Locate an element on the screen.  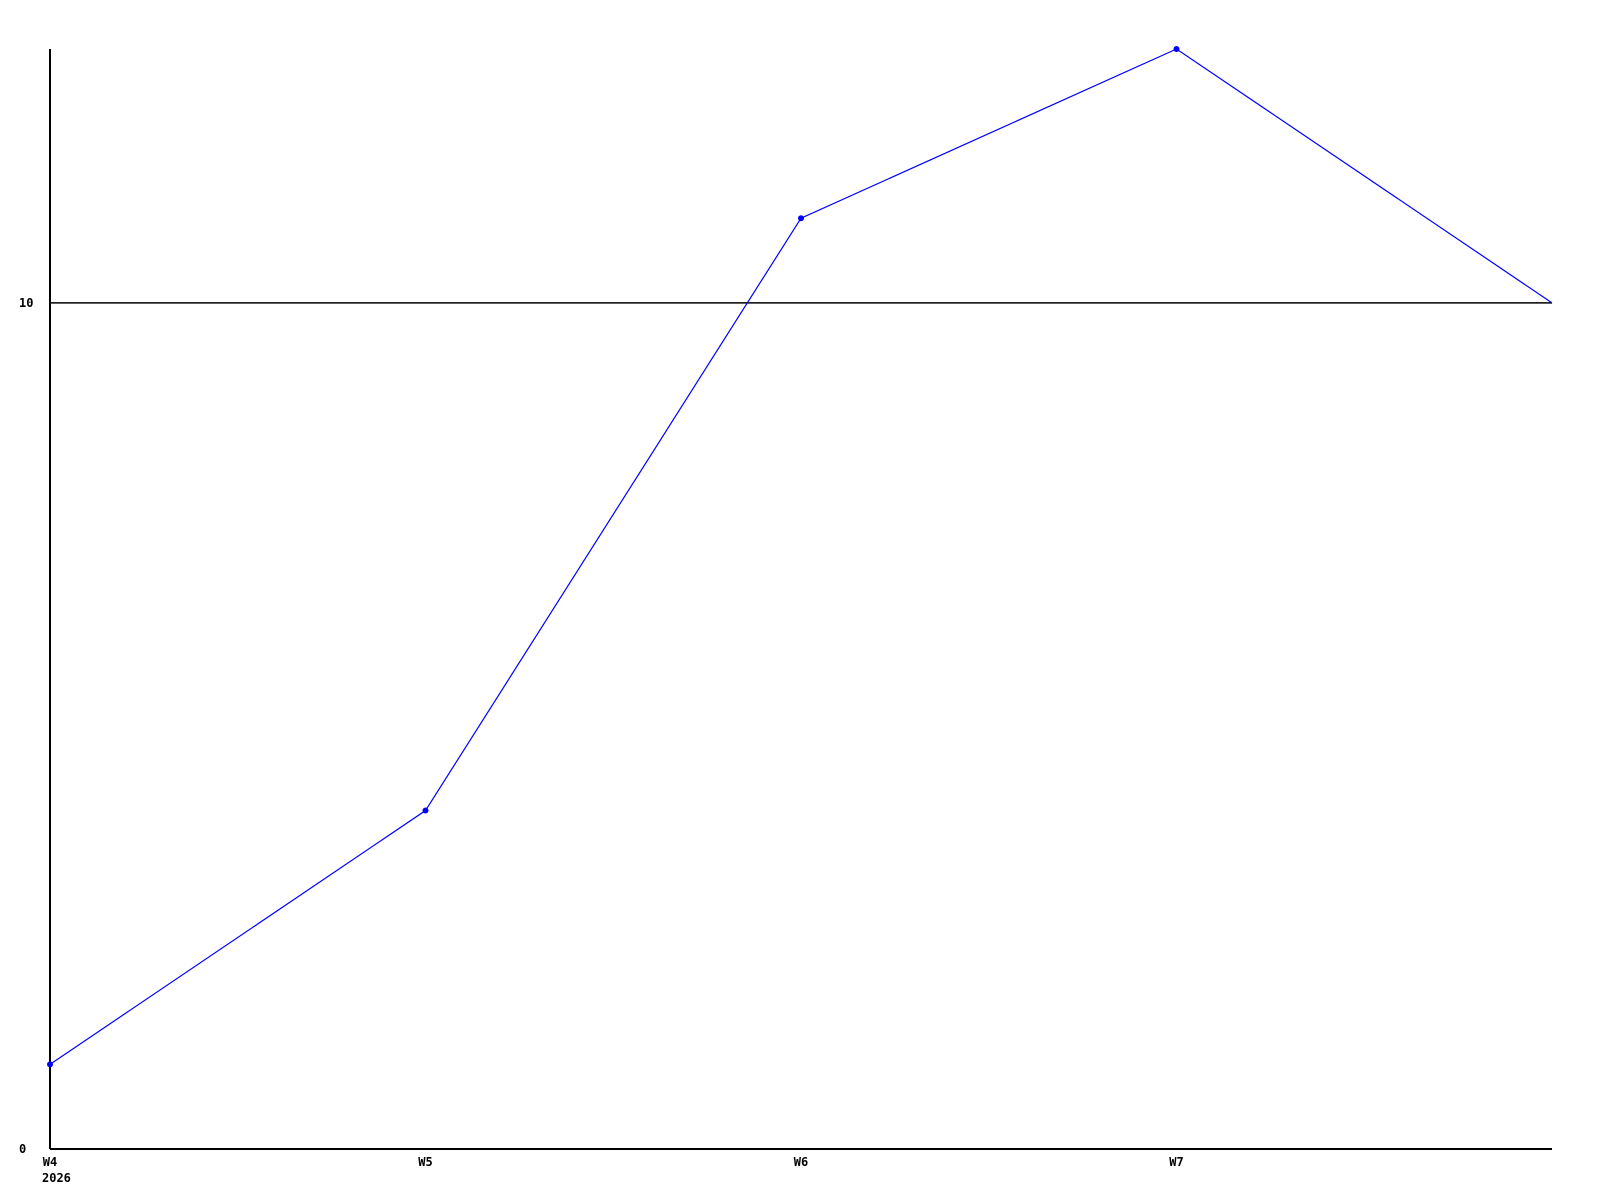
x-tick-label: W5 is located at coordinates (425, 1162).